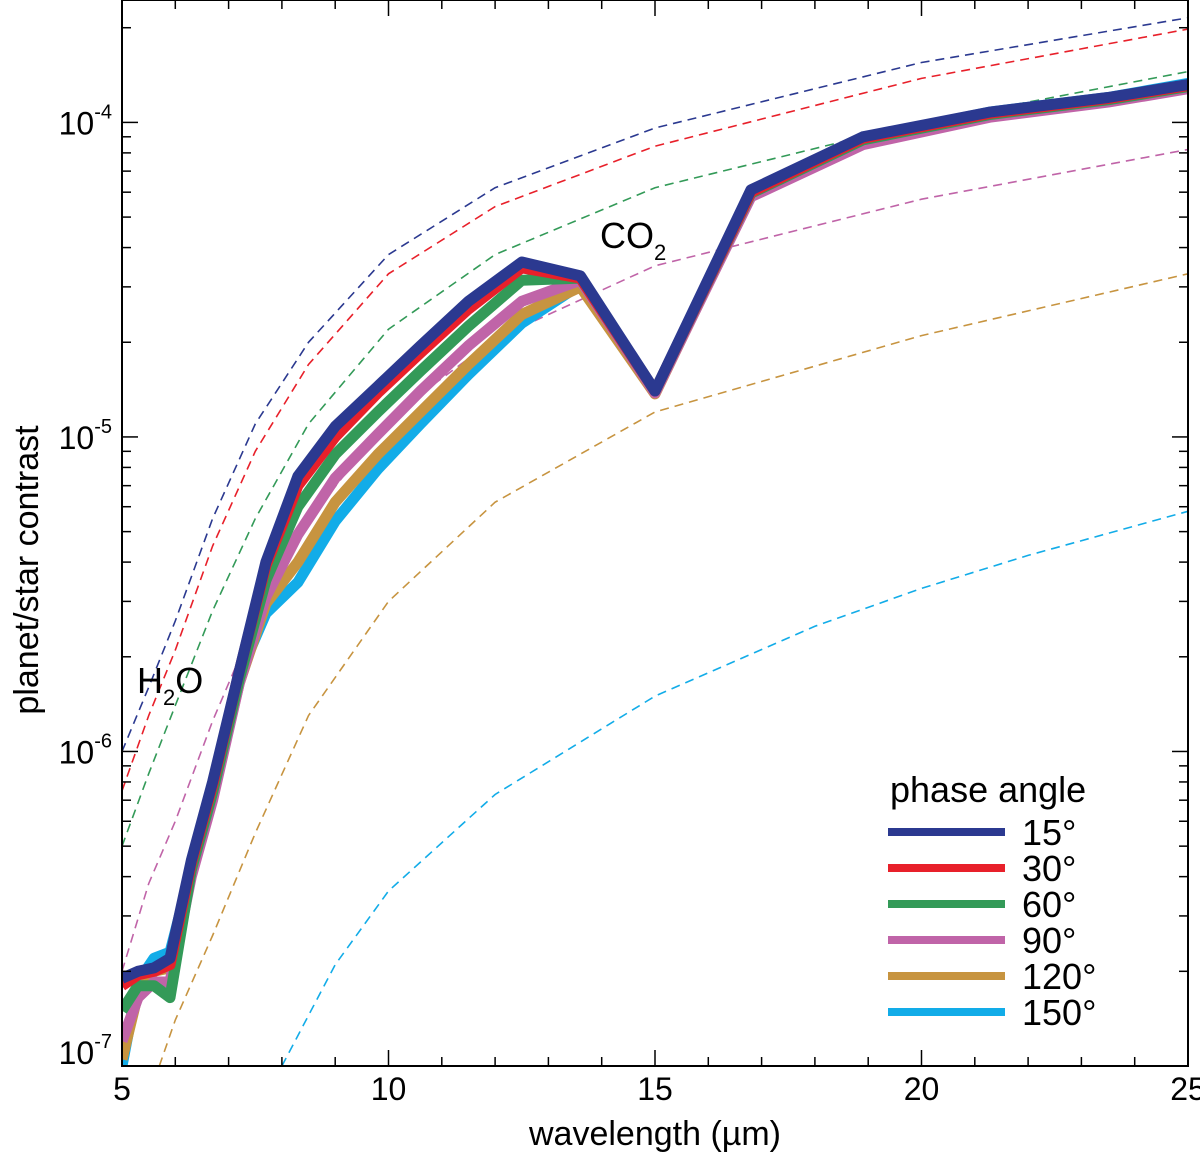 This screenshot has height=1153, width=1200. Describe the element at coordinates (655, 1089) in the screenshot. I see `x-tick-label: 15` at that location.